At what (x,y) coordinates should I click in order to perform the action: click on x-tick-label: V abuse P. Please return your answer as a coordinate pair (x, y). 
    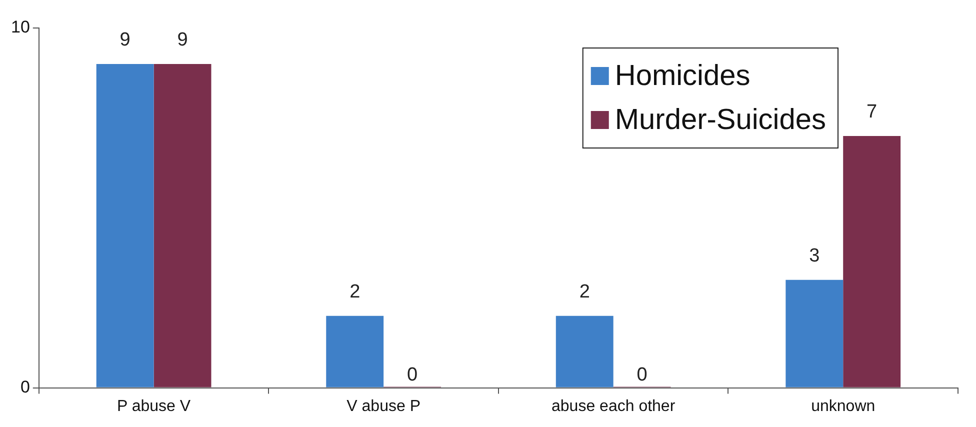
    Looking at the image, I should click on (383, 406).